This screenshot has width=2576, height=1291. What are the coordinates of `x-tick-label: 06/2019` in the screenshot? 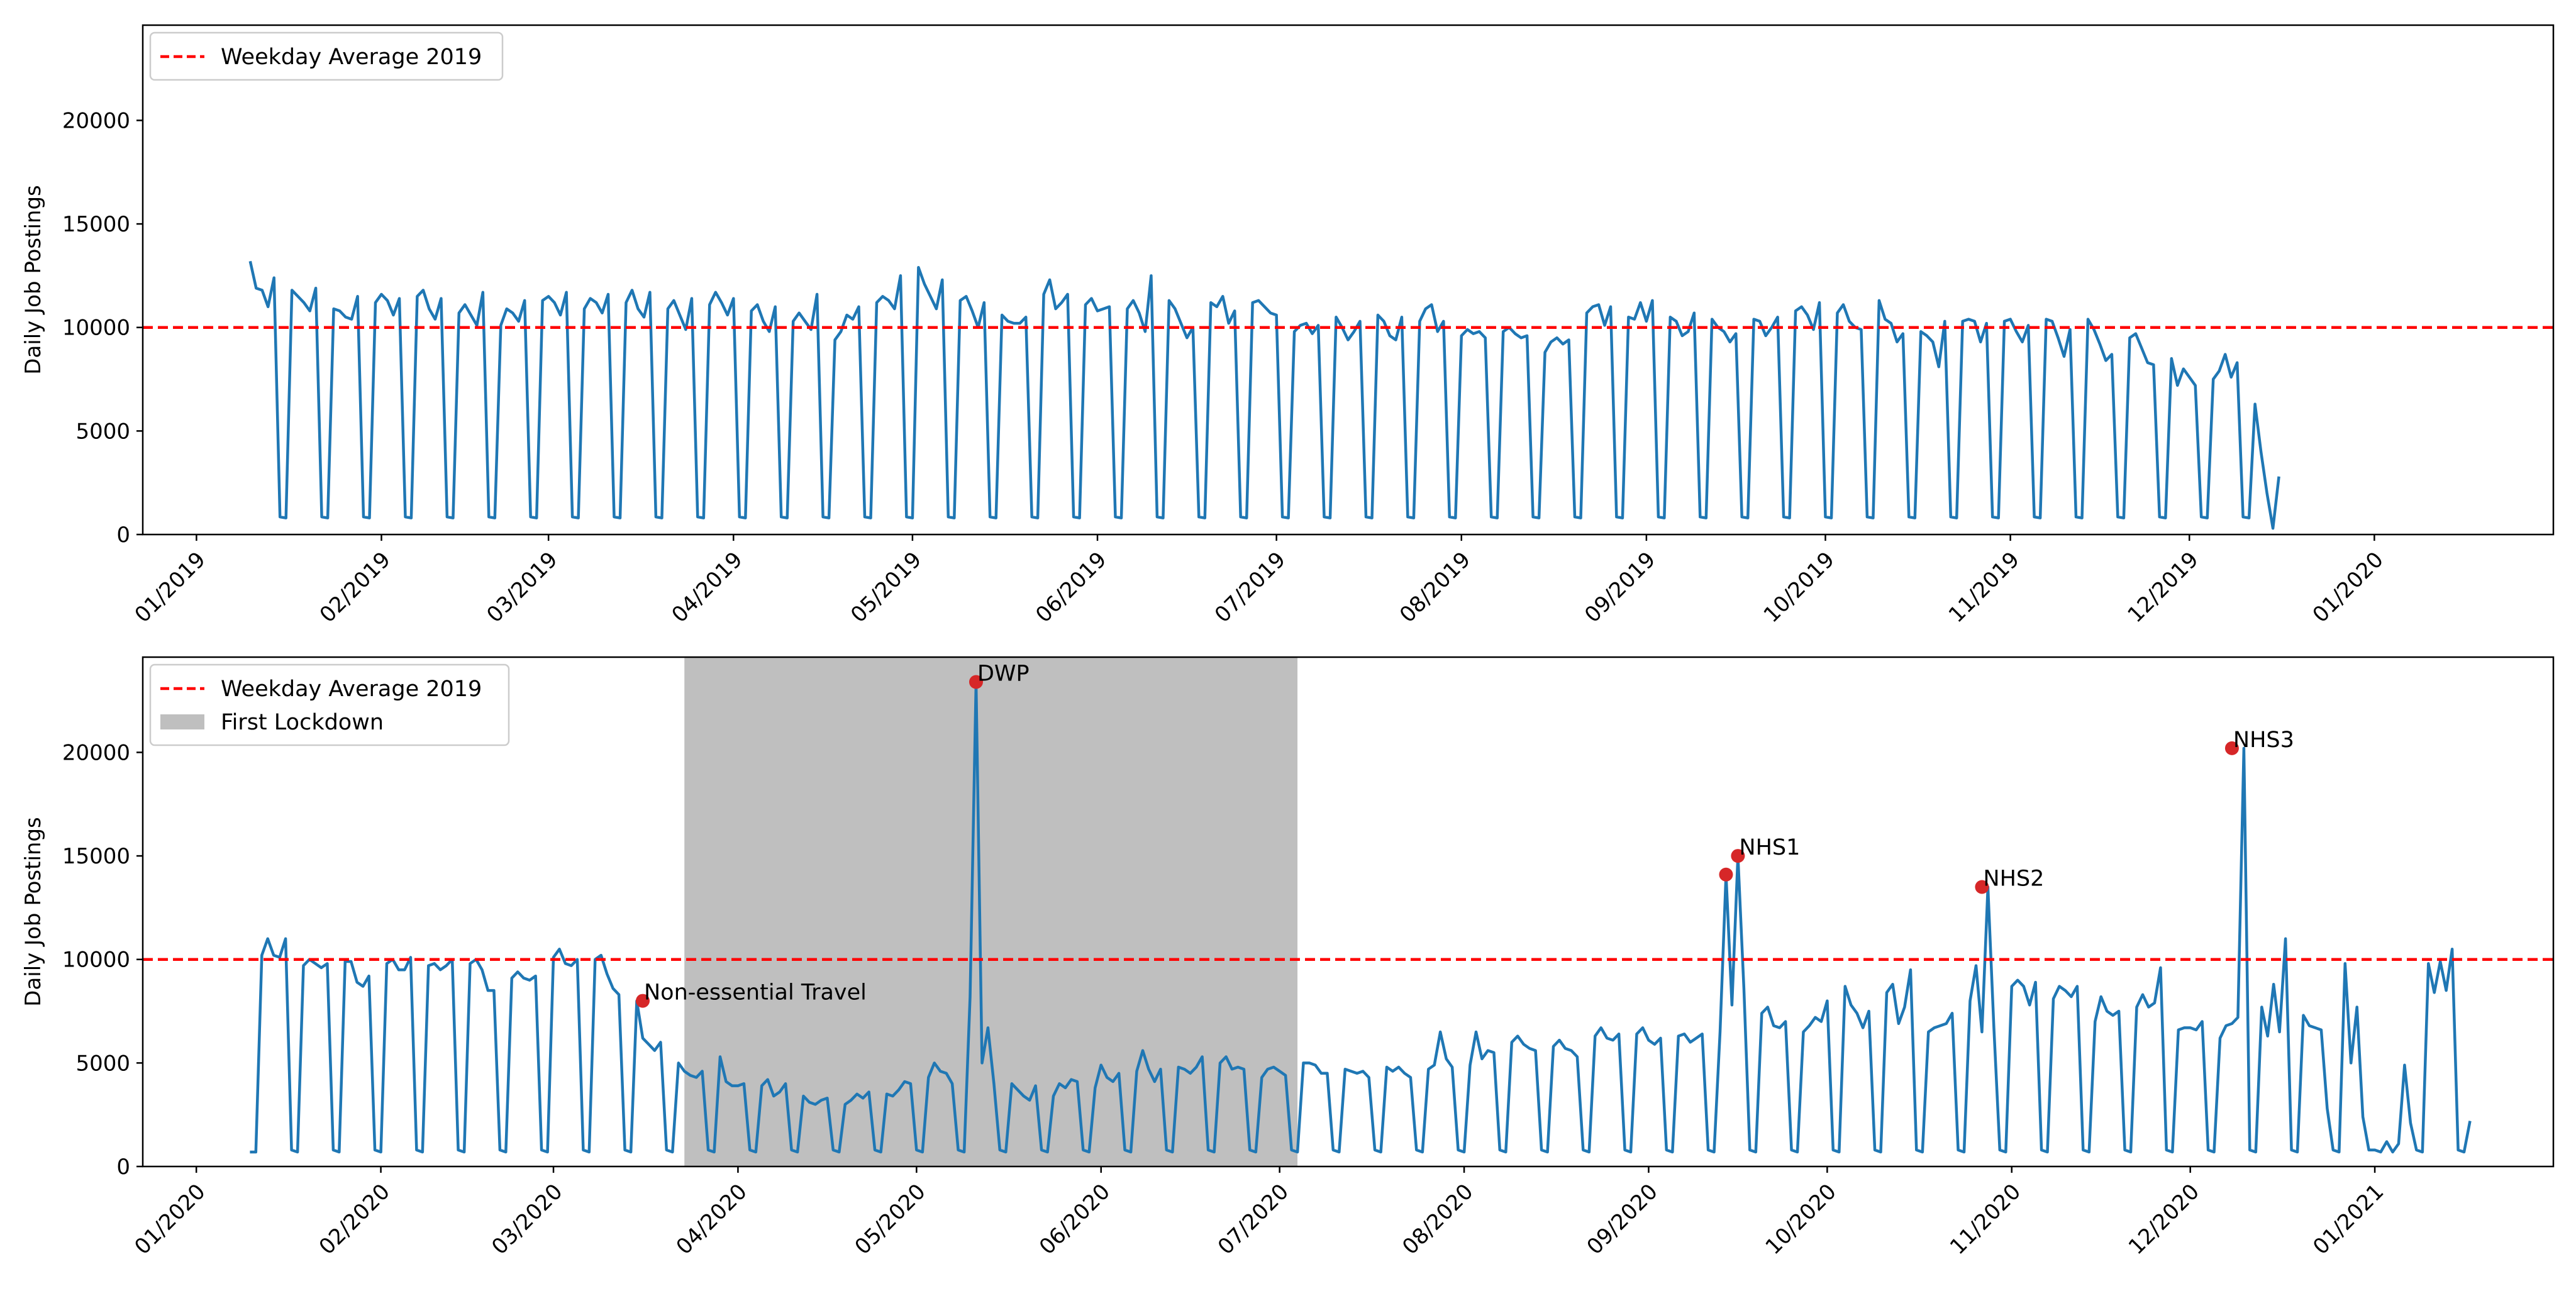 It's located at (1071, 587).